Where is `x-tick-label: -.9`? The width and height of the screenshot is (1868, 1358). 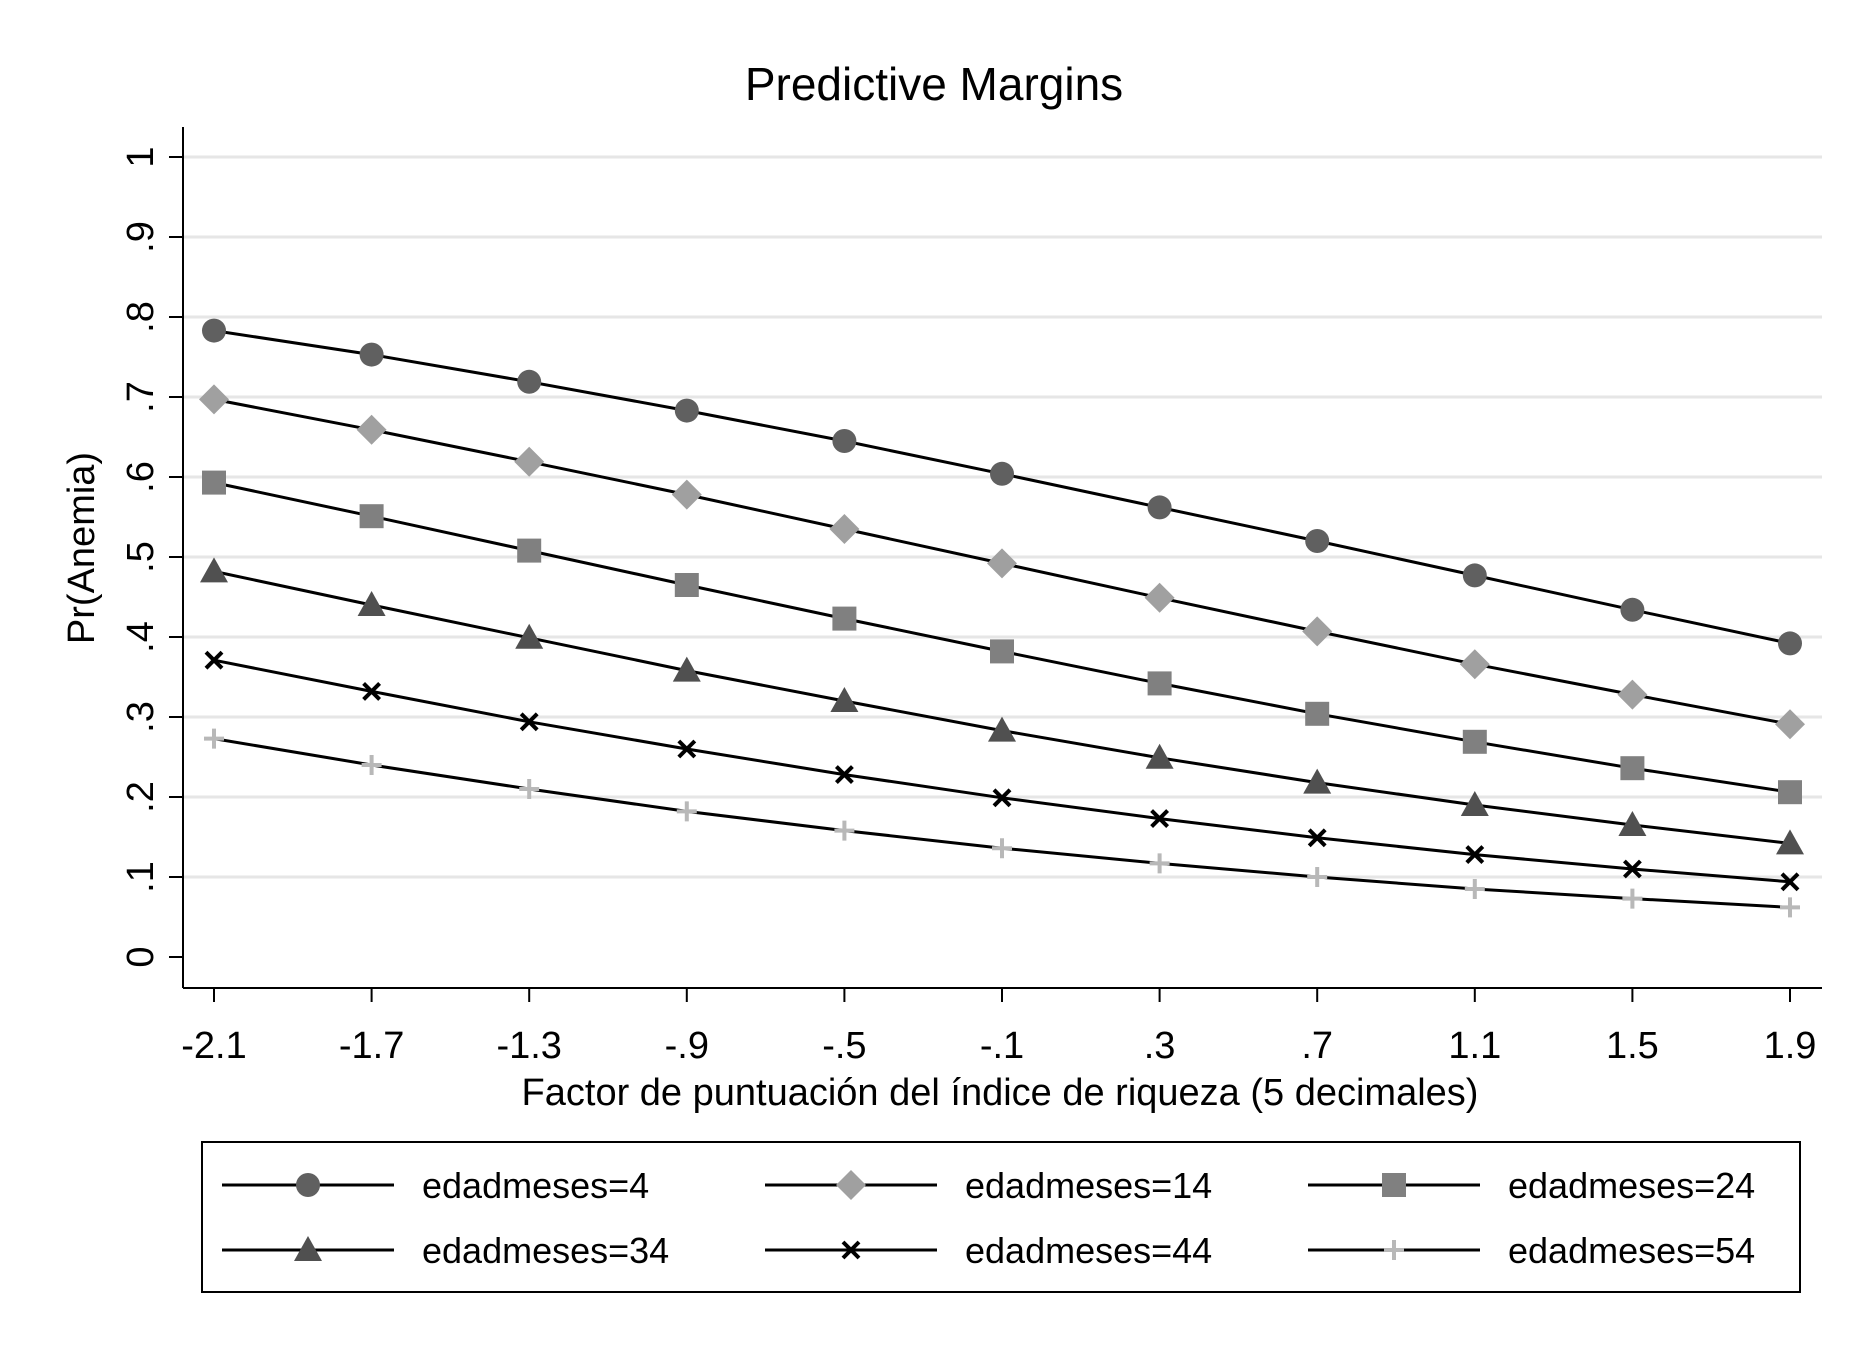 x-tick-label: -.9 is located at coordinates (687, 1046).